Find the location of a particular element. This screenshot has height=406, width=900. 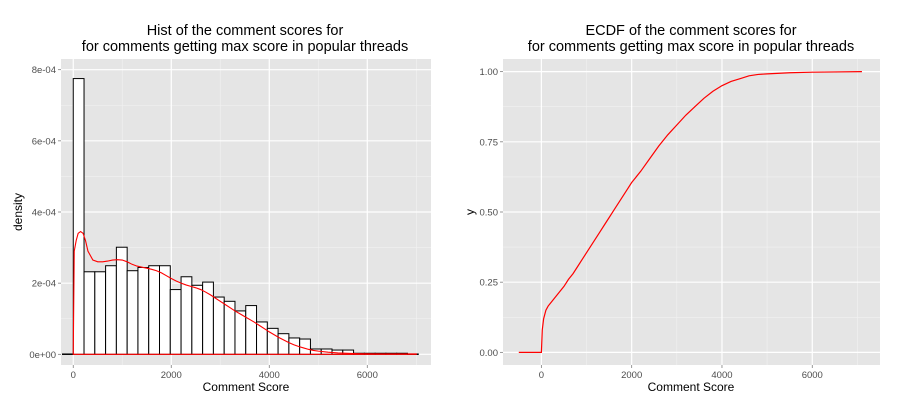

hist-y-tick-label: 4e-04 is located at coordinates (44, 213).